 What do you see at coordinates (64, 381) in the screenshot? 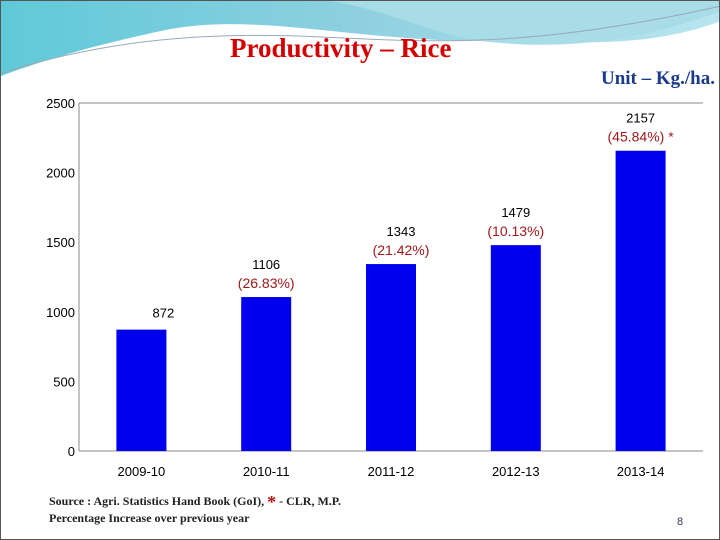
I see `y-tick-label: 500` at bounding box center [64, 381].